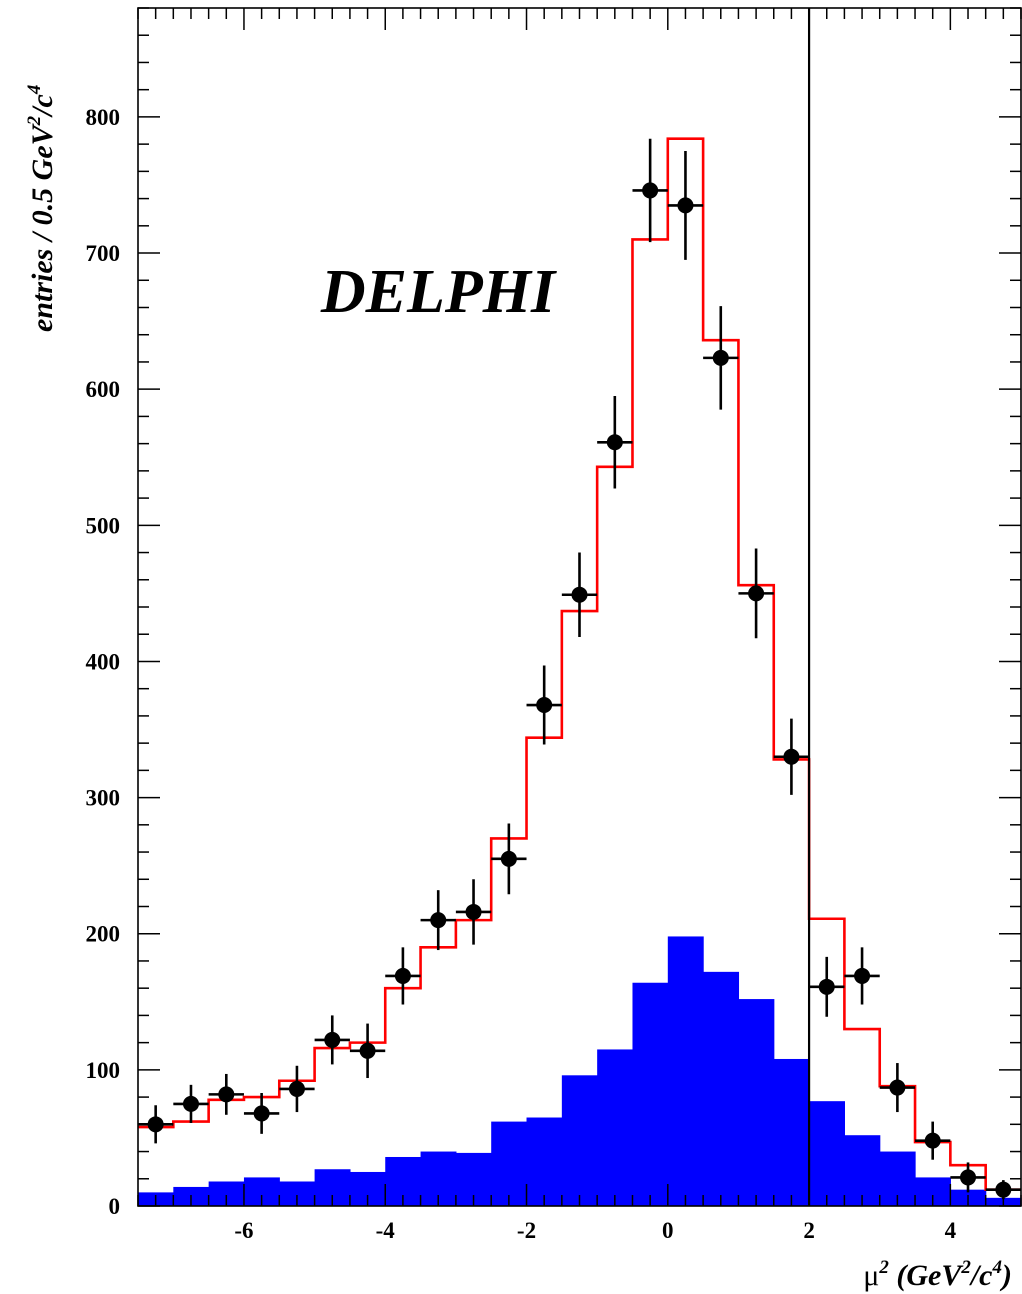 This screenshot has height=1294, width=1022. Describe the element at coordinates (41, 208) in the screenshot. I see `y-axis-title: entries / 0.5 GeV2/c4` at that location.